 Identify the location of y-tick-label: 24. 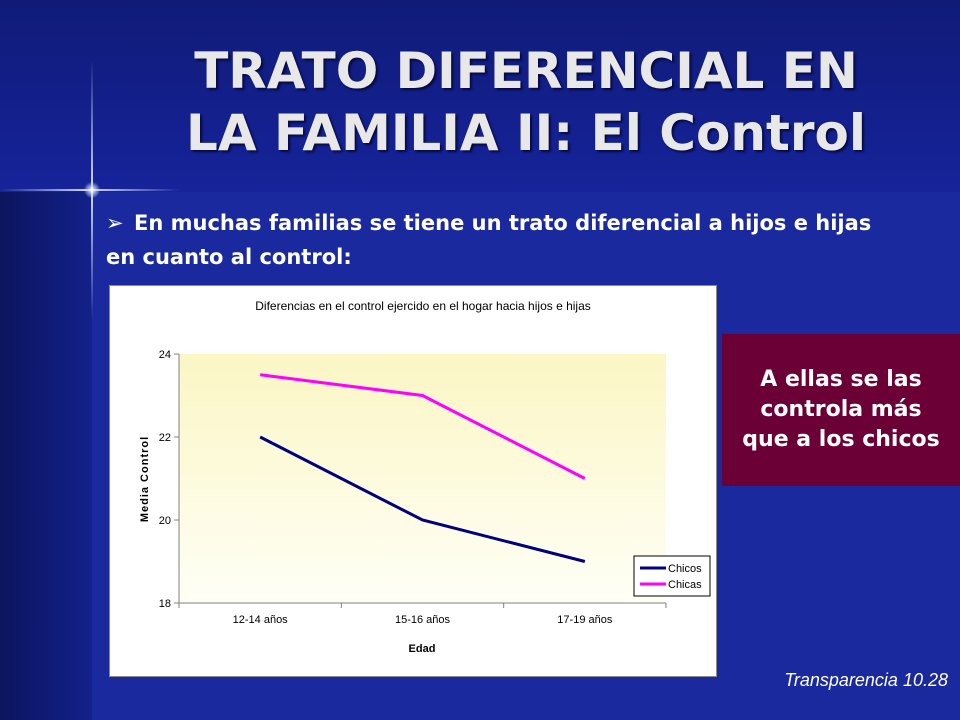
(165, 355).